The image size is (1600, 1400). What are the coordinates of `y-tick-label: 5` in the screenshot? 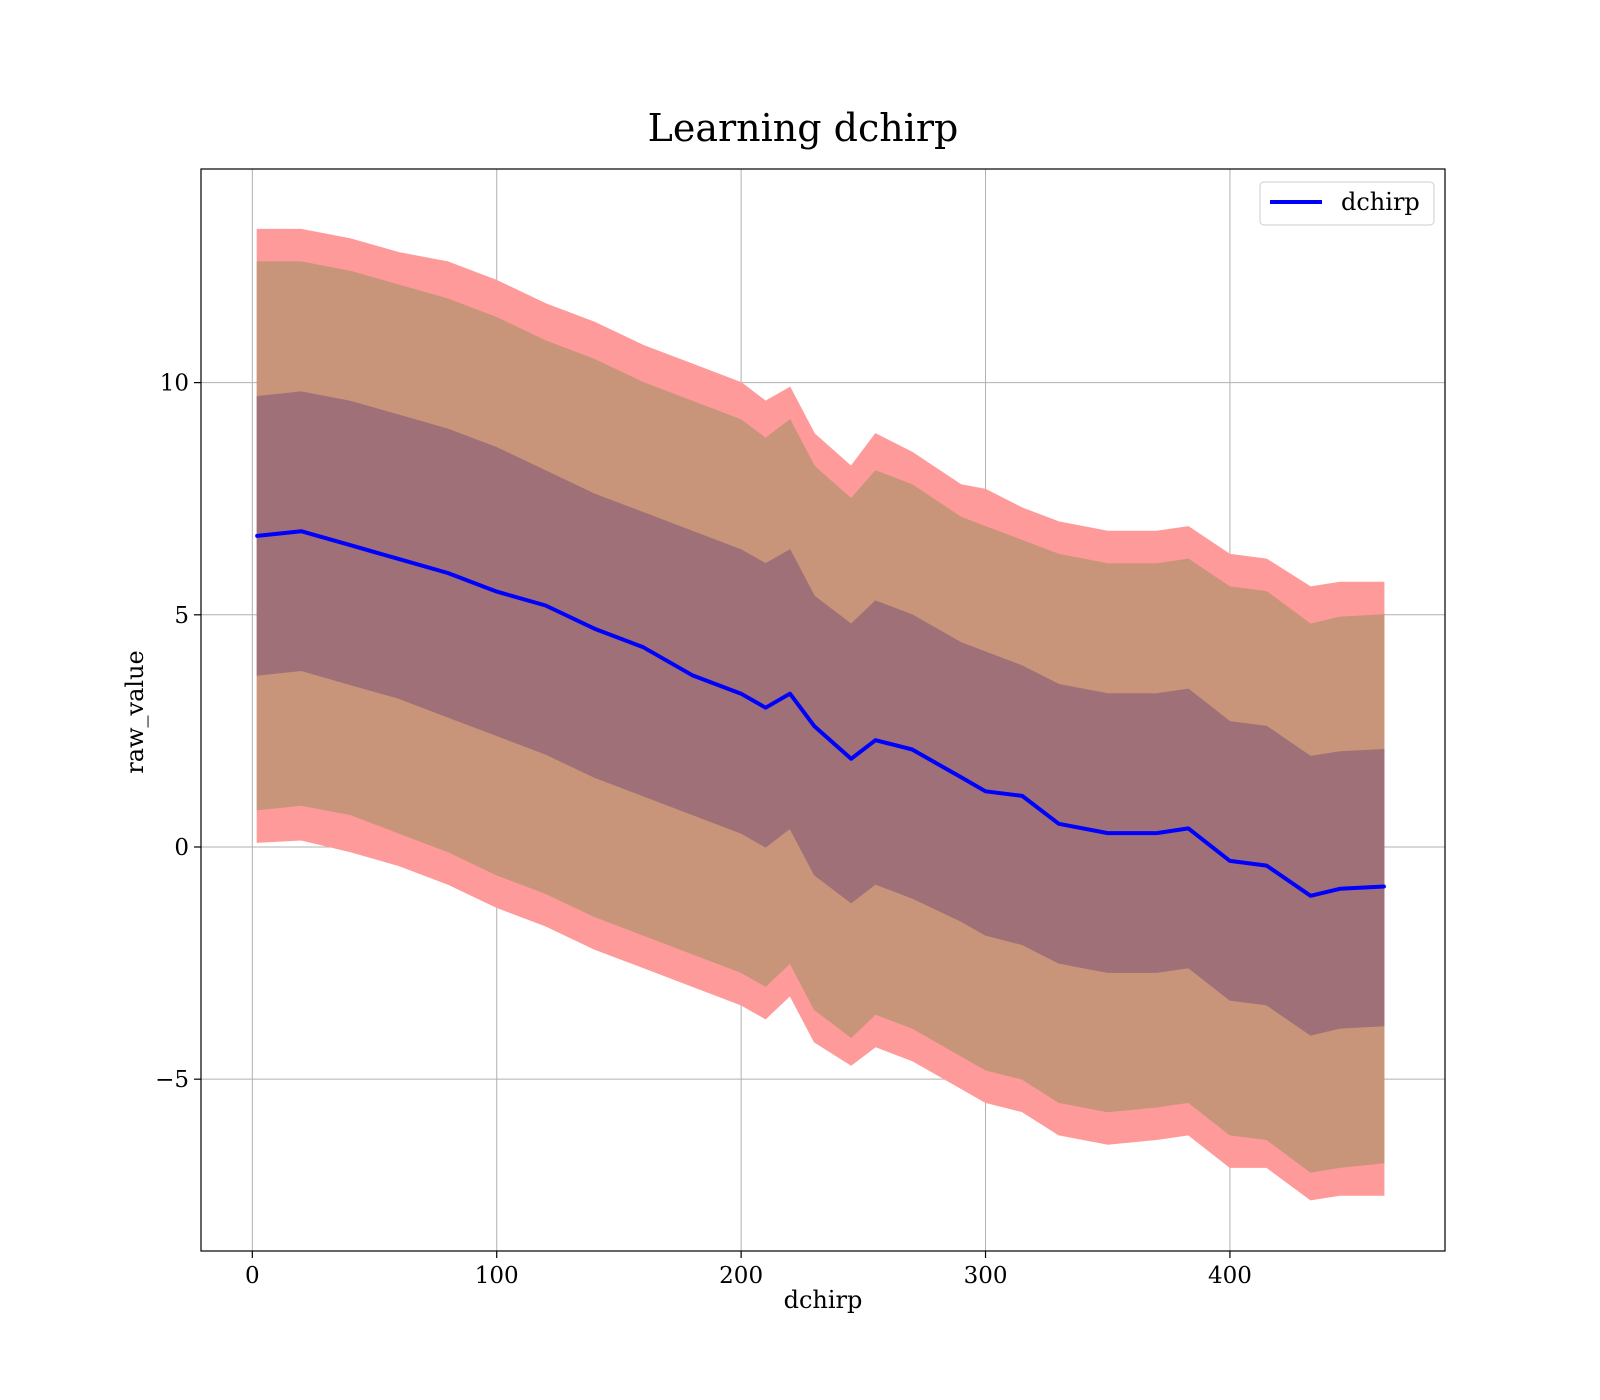 It's located at (181, 616).